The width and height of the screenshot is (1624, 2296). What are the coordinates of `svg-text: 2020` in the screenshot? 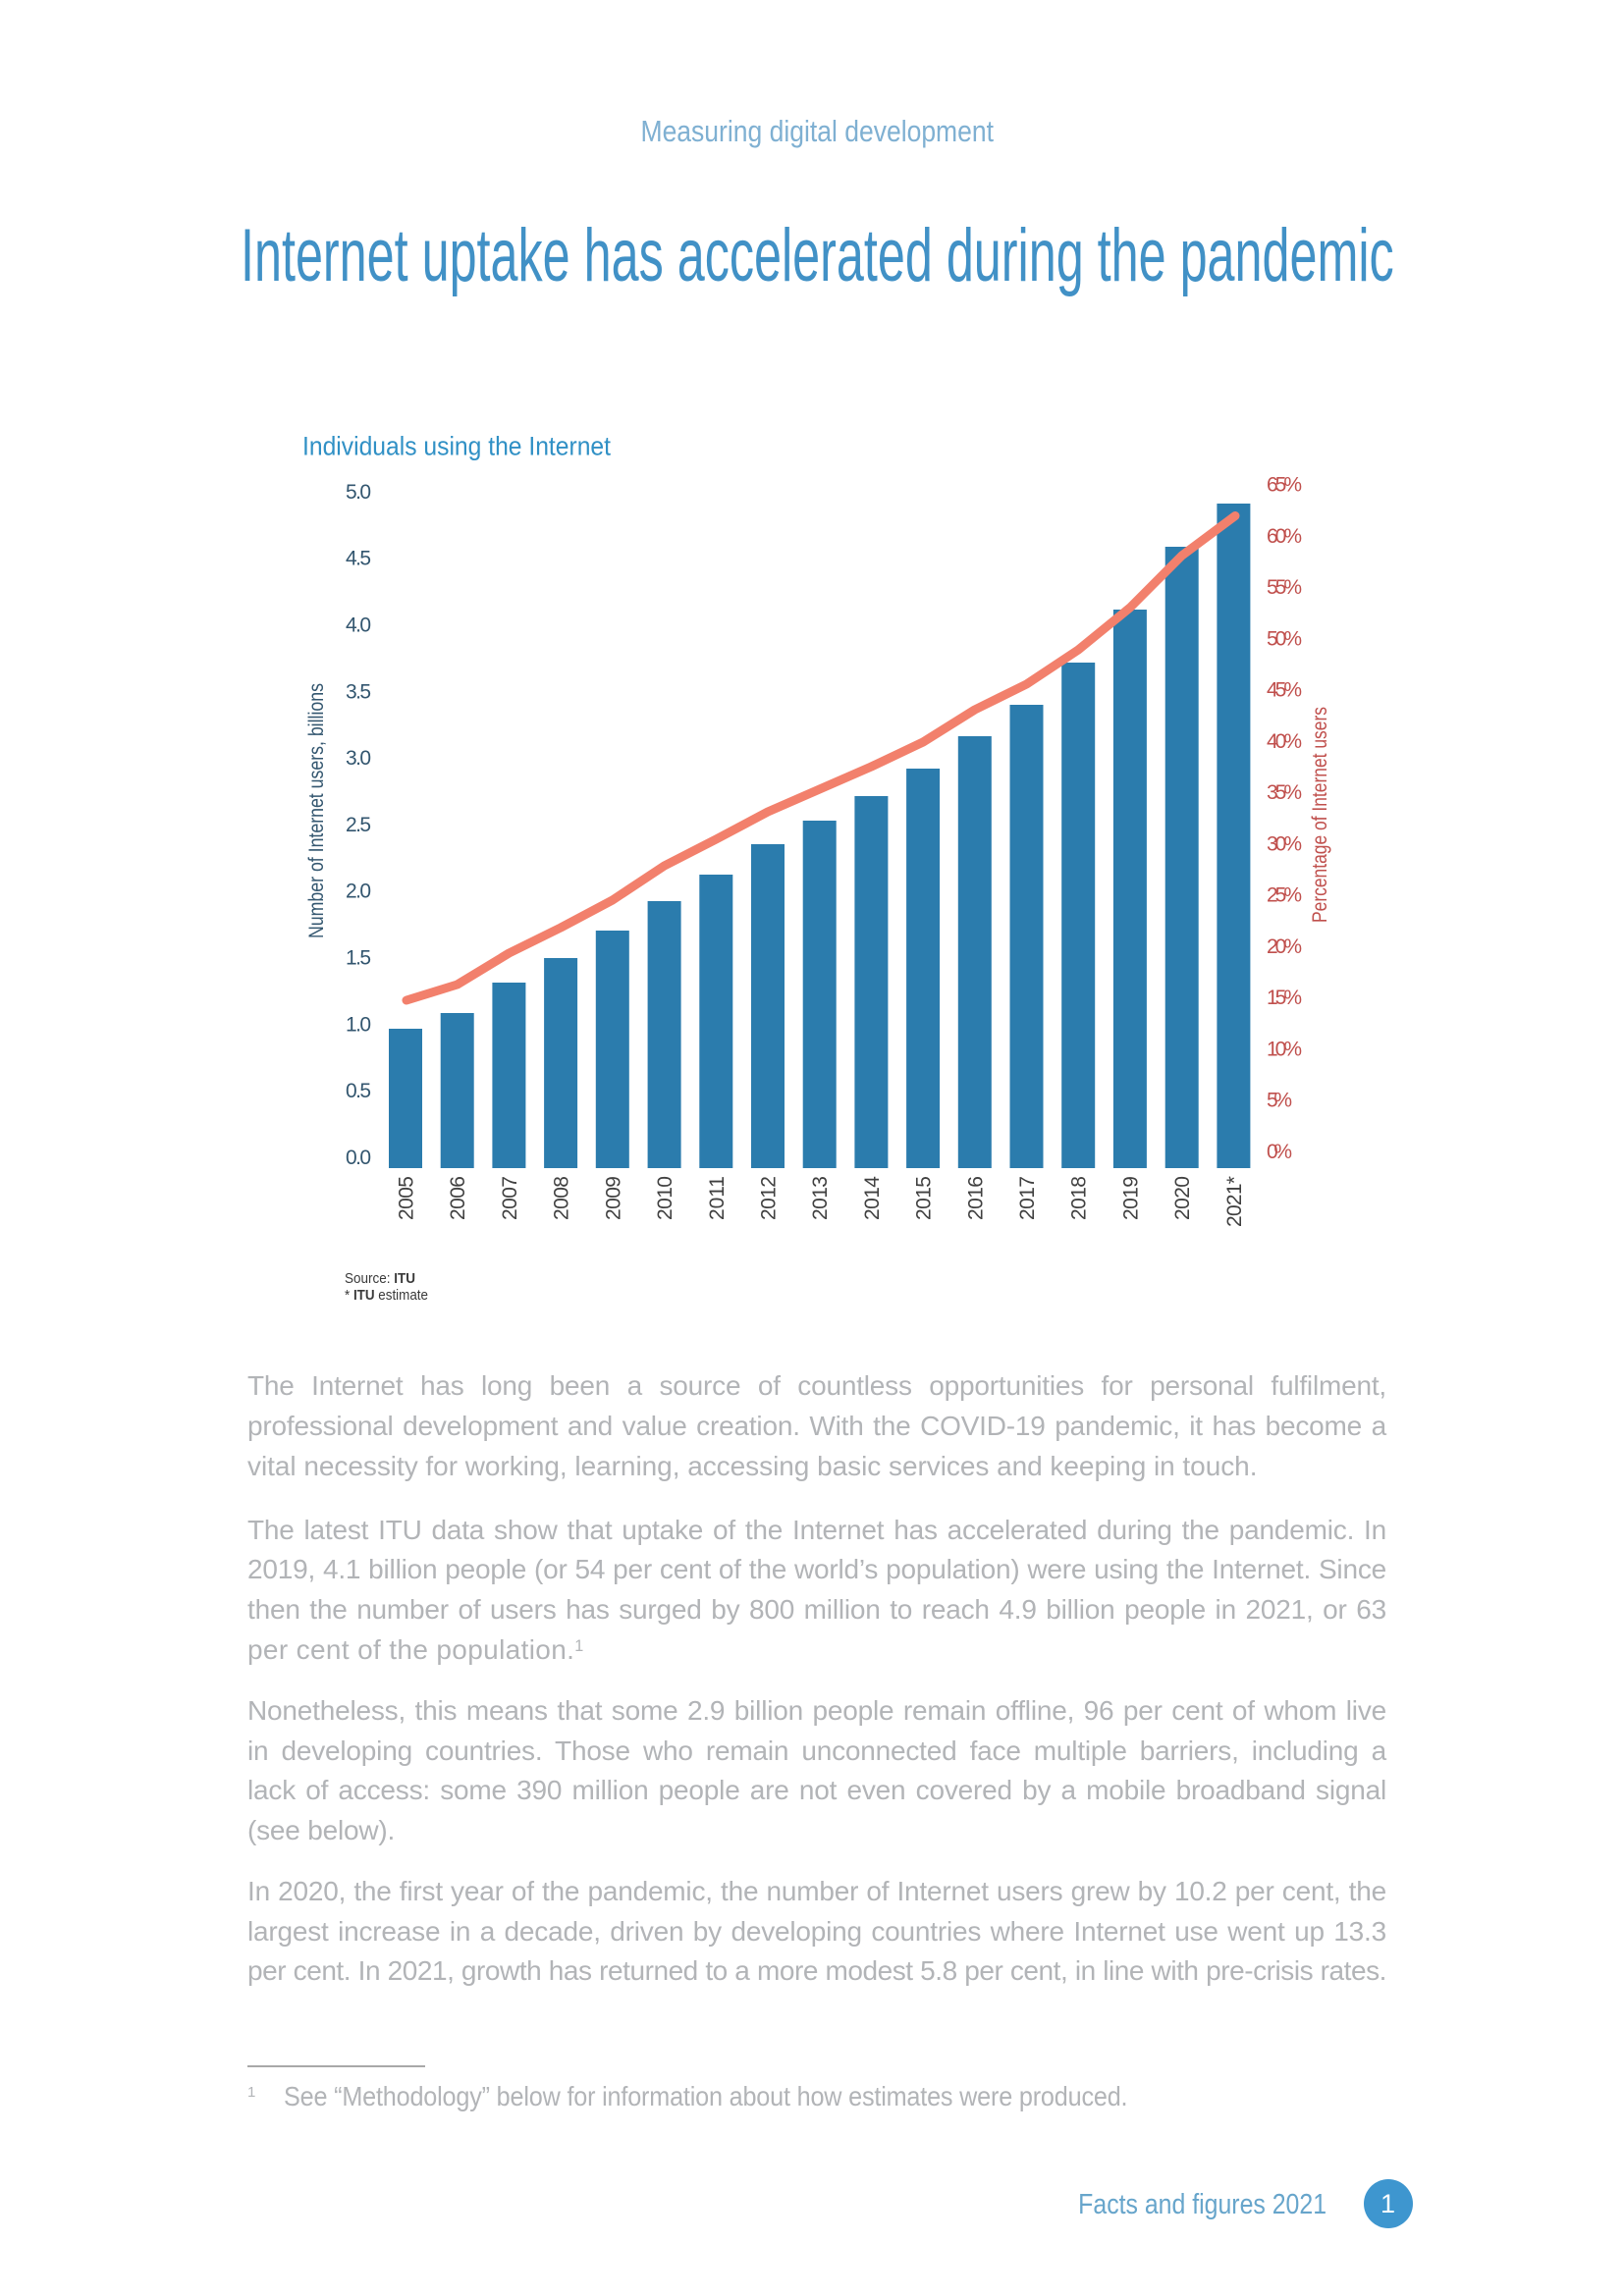 It's located at (1182, 1198).